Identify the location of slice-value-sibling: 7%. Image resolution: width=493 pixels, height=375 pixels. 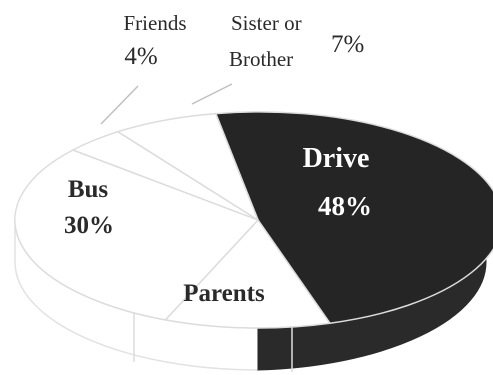
(347, 44).